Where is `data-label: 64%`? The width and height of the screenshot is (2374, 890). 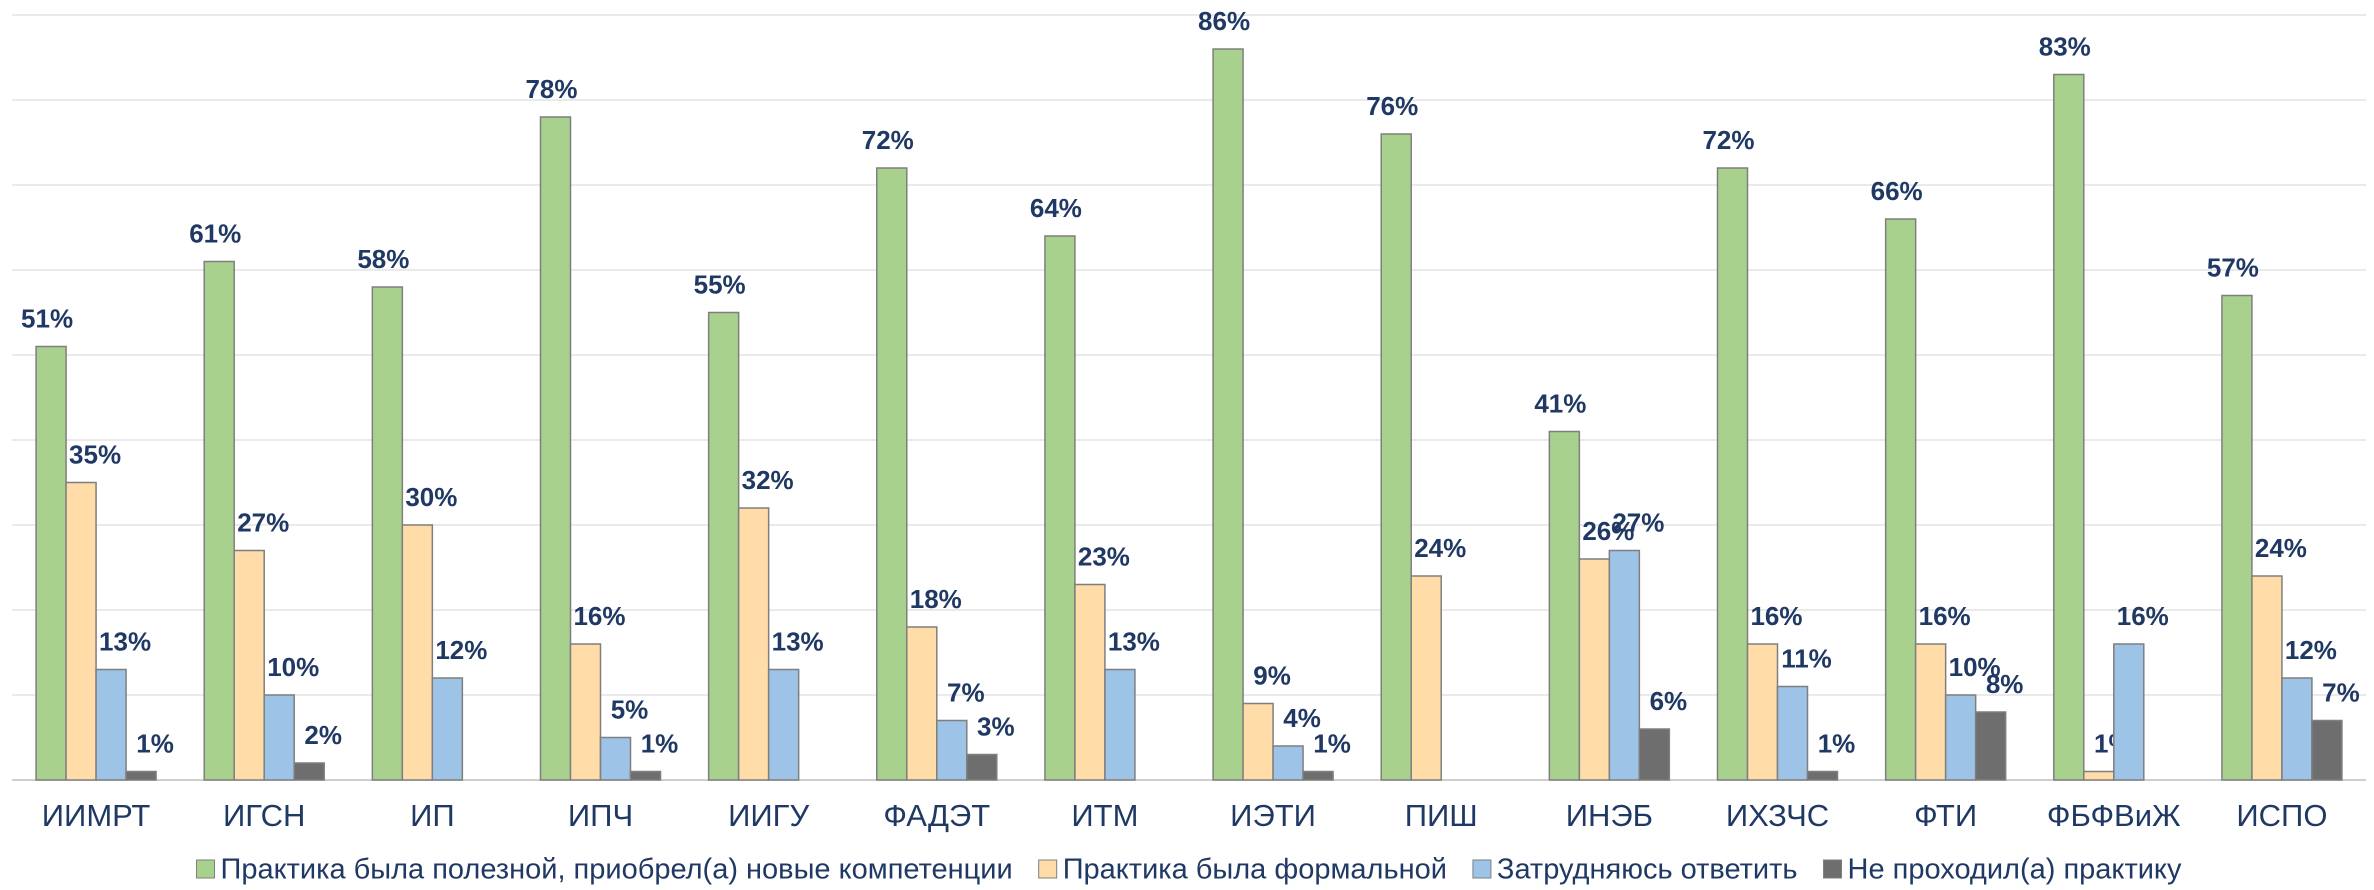
data-label: 64% is located at coordinates (1056, 208).